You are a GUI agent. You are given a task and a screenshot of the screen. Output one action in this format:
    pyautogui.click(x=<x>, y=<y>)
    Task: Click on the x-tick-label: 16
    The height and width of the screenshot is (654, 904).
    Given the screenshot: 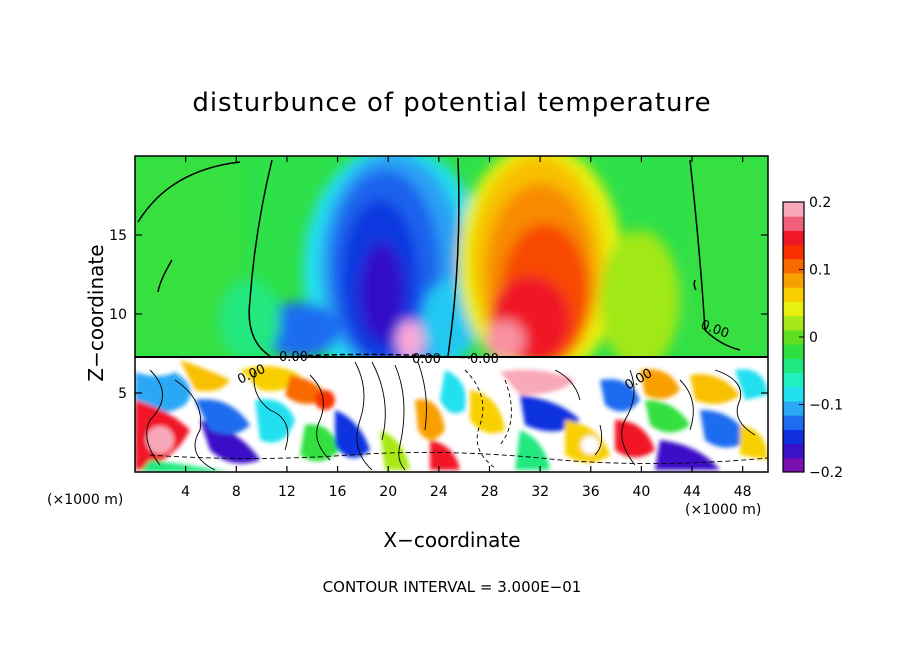 What is the action you would take?
    pyautogui.click(x=338, y=492)
    